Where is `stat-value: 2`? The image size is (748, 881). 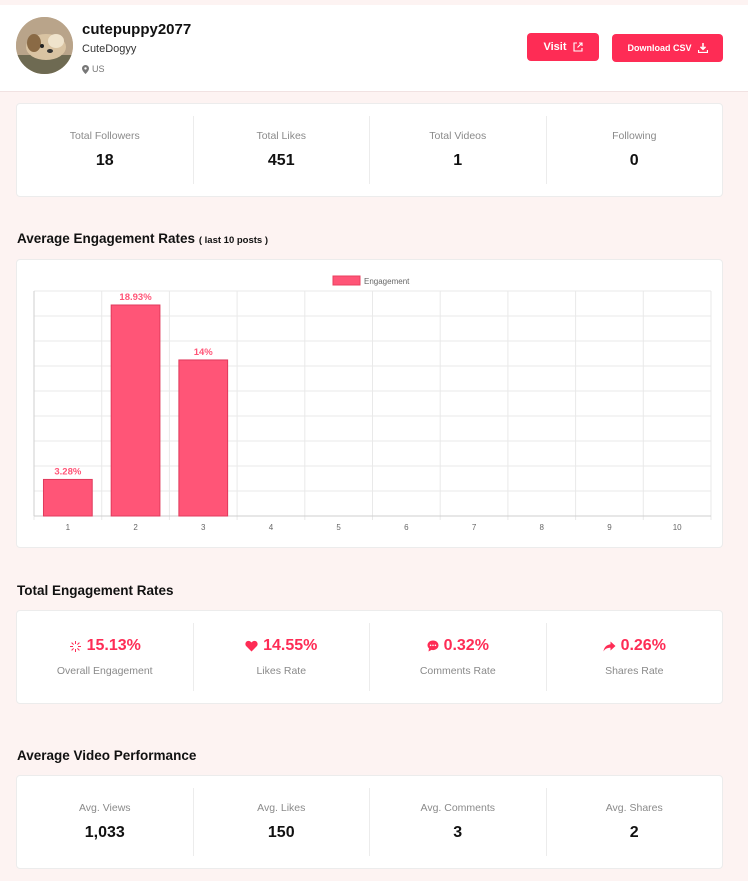
stat-value: 2 is located at coordinates (634, 832).